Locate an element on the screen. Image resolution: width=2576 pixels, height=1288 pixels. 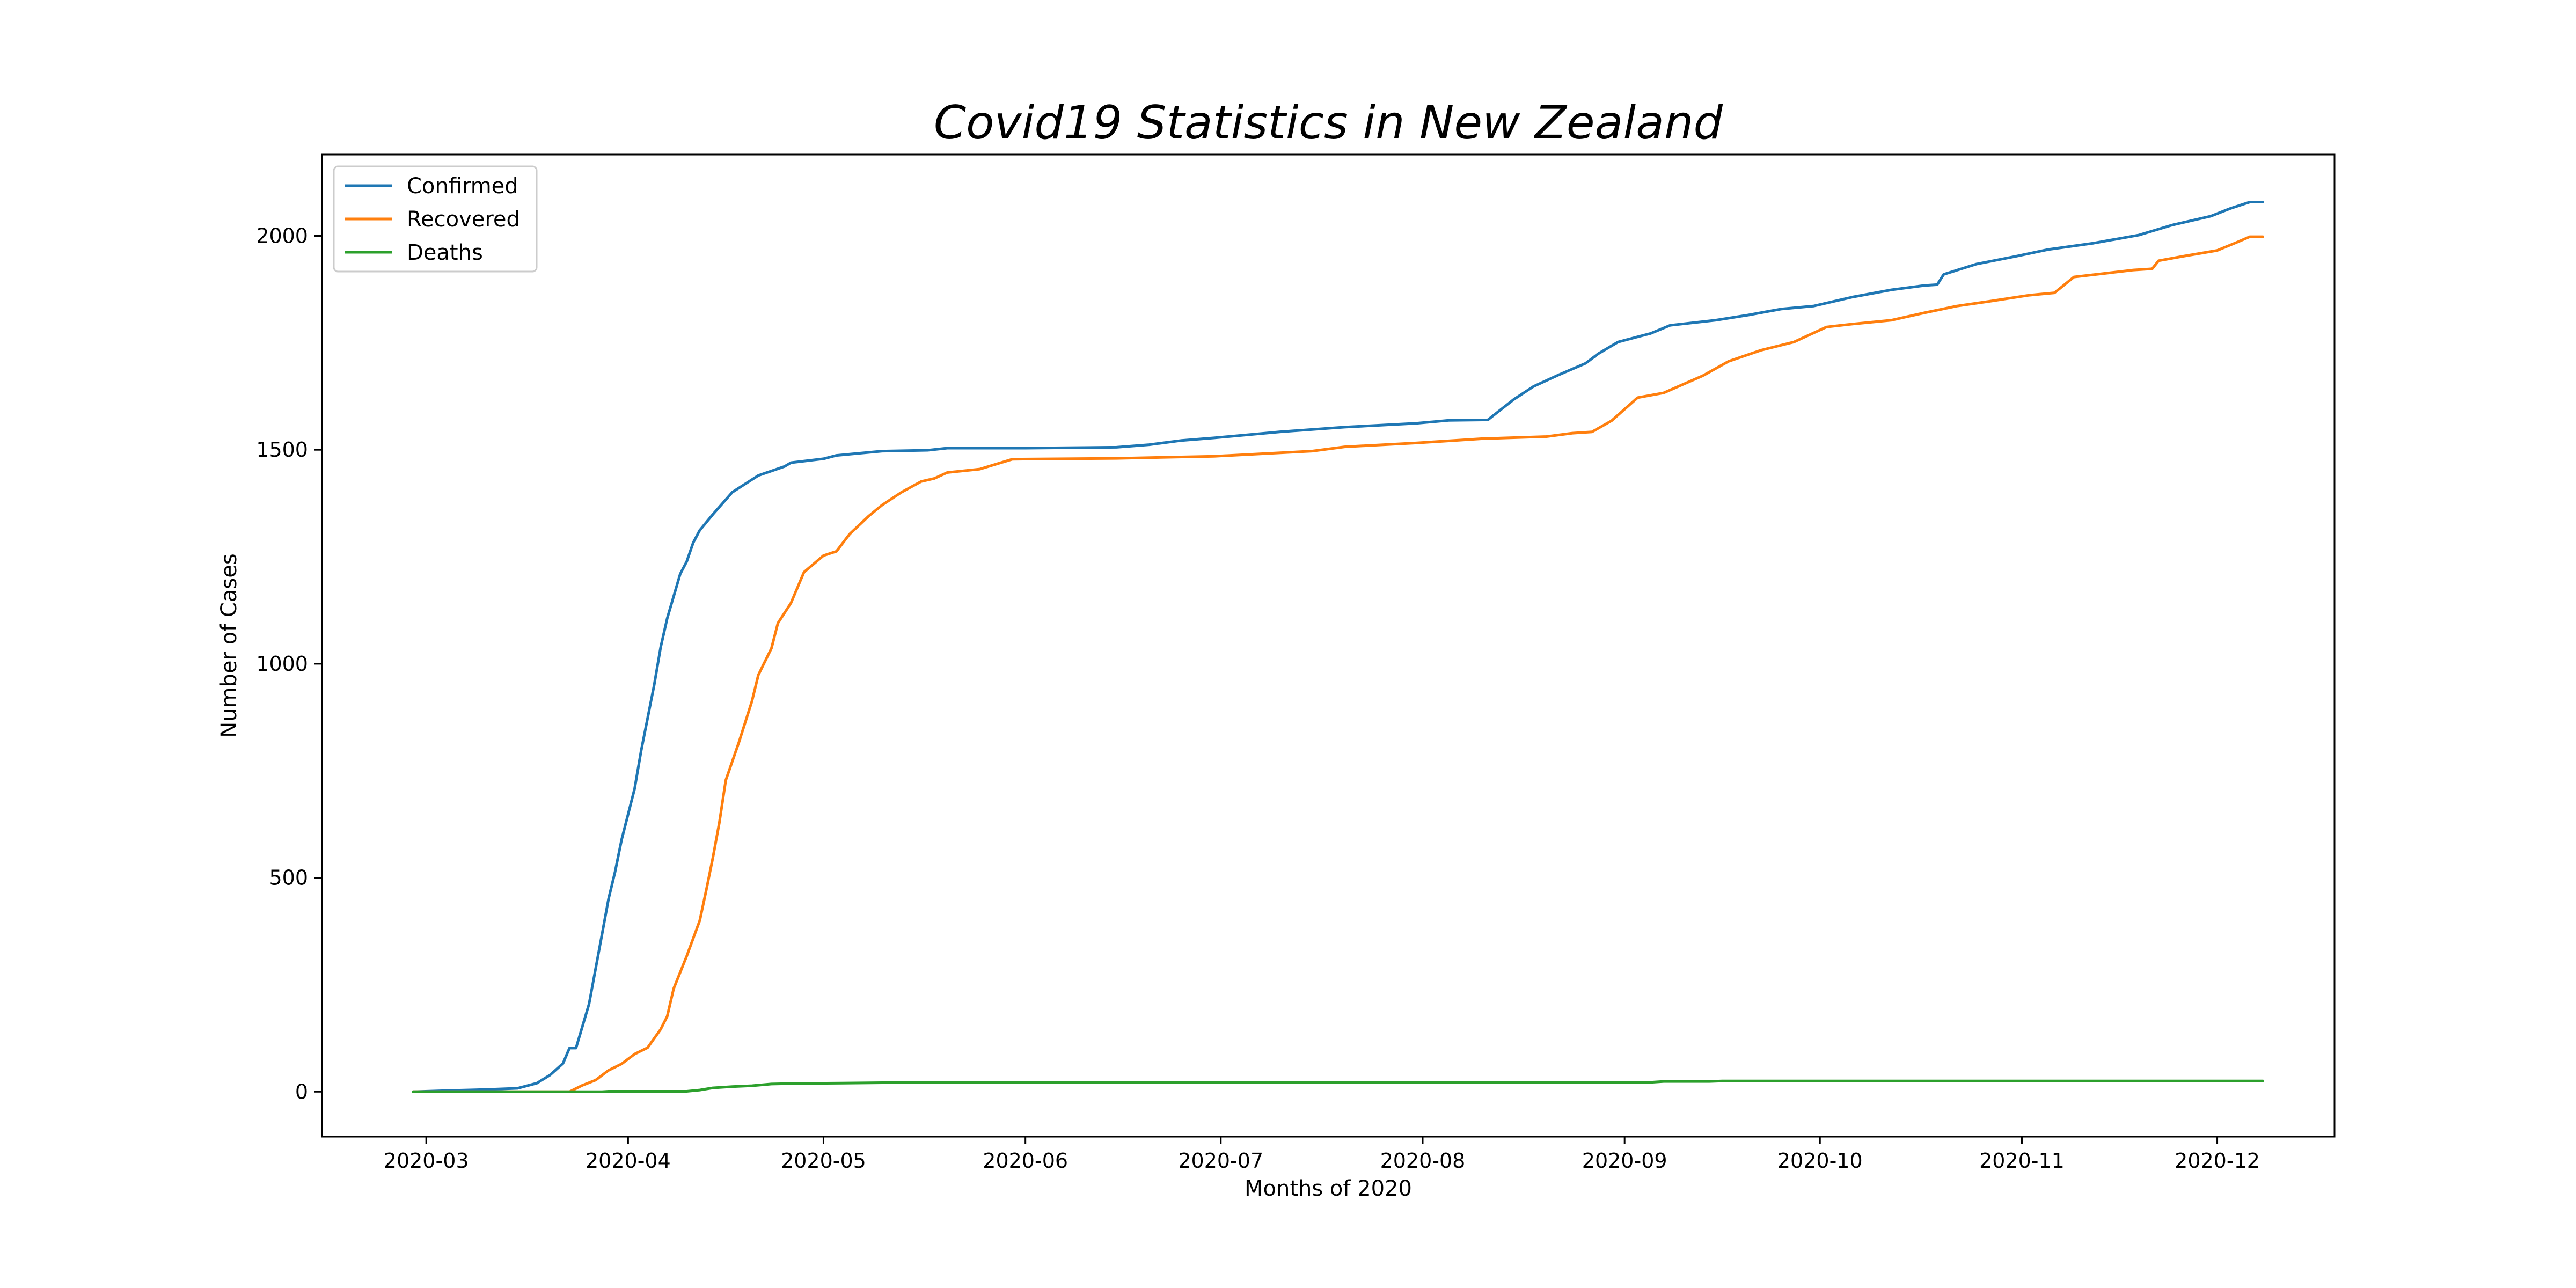
series-line-deaths is located at coordinates (1338, 1086).